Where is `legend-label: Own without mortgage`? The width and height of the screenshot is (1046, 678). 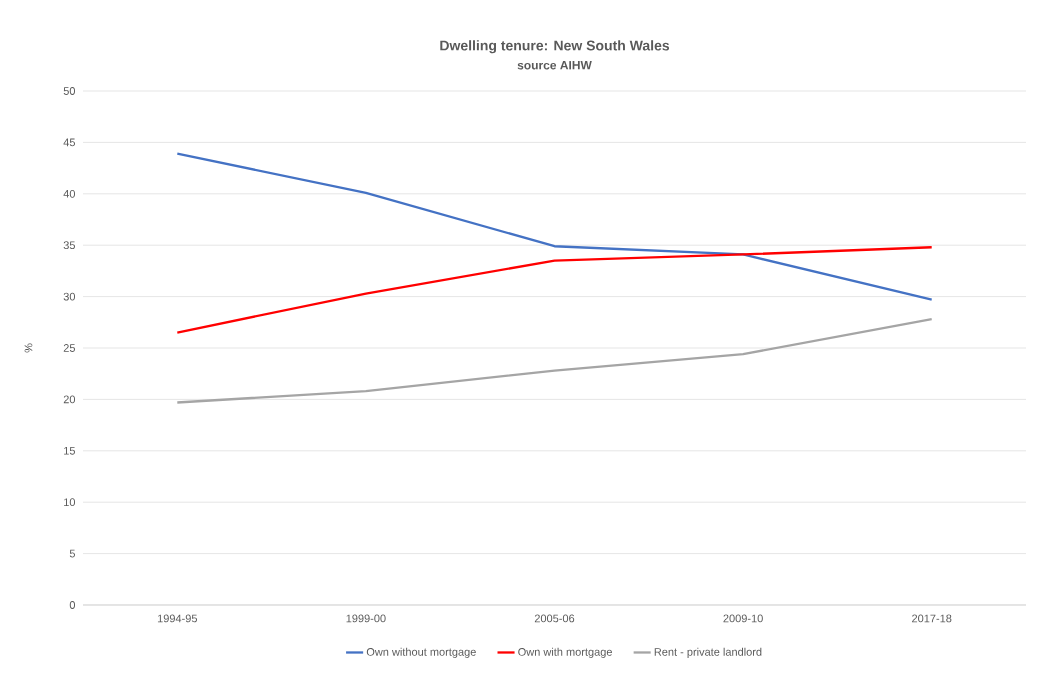 legend-label: Own without mortgage is located at coordinates (421, 652).